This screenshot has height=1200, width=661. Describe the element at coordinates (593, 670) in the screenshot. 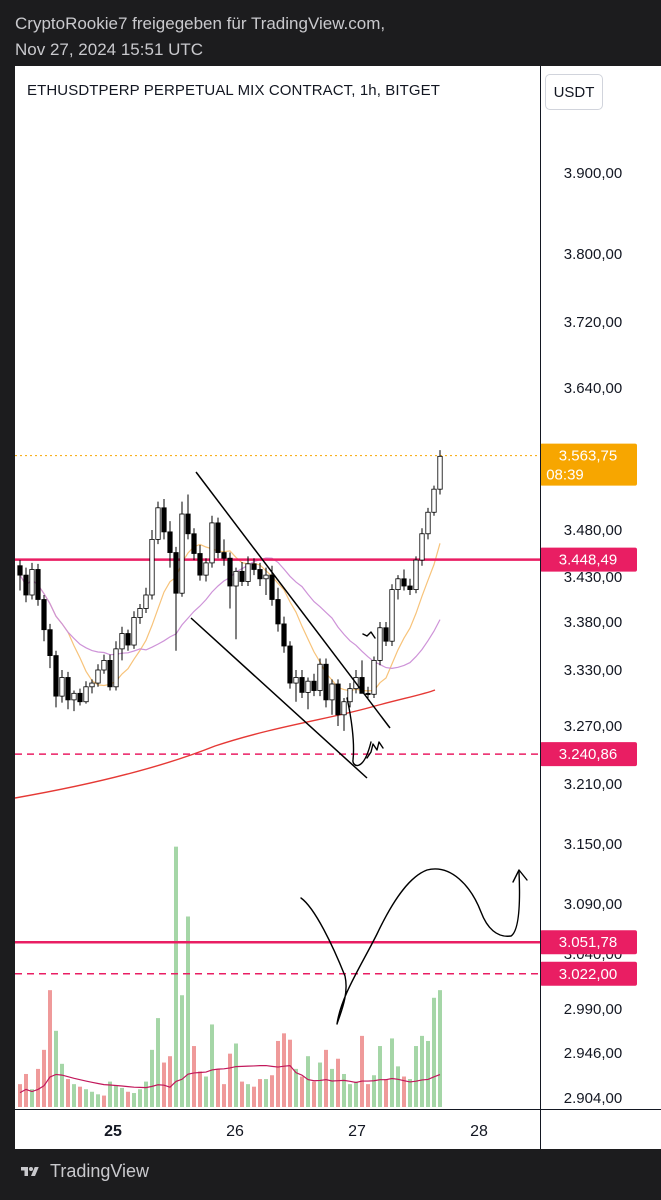

I see `price-tick-label: 3.330,00` at that location.